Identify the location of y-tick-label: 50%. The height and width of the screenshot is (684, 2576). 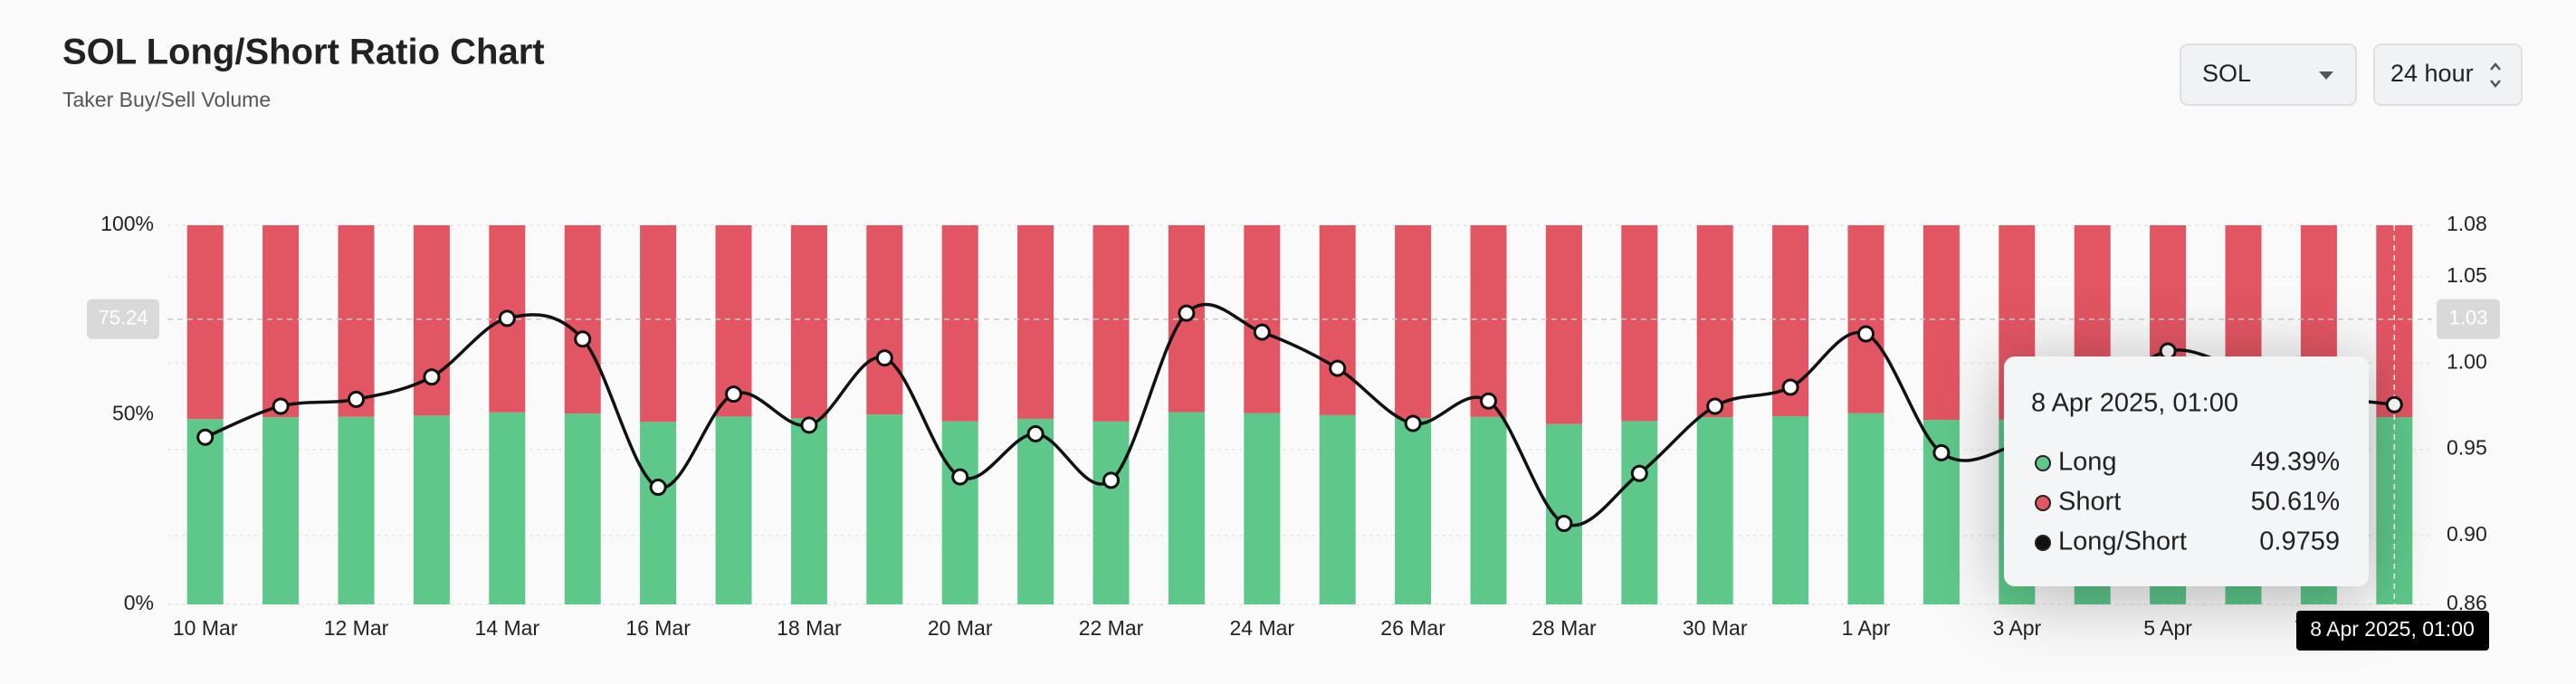
(133, 414).